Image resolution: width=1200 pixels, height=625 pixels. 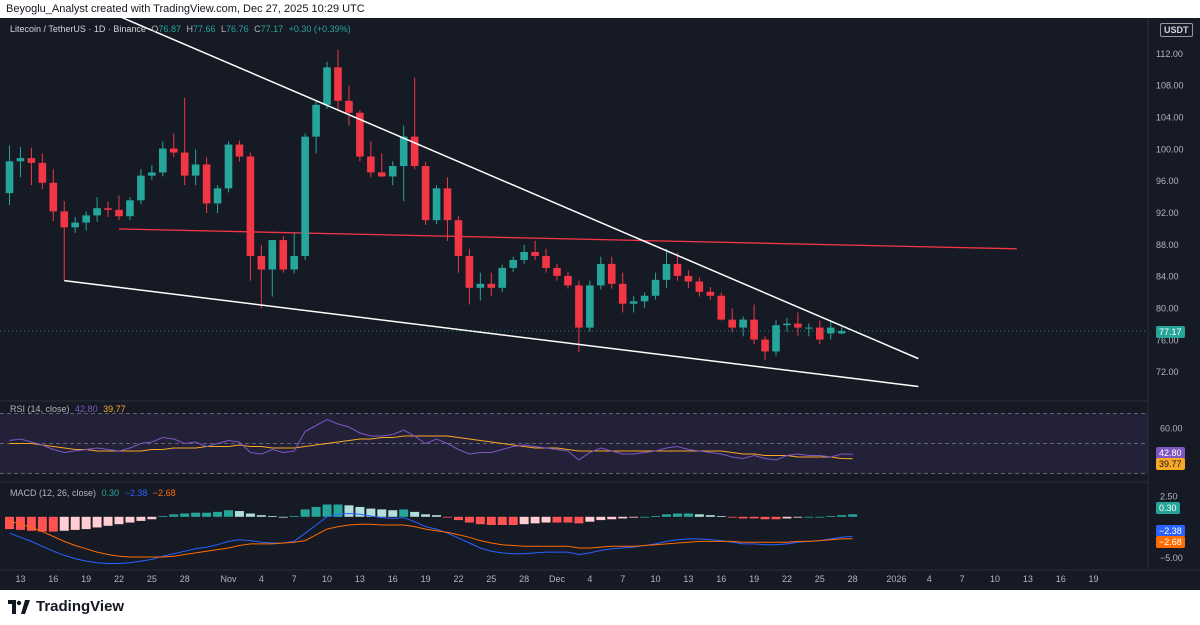 What do you see at coordinates (78, 29) in the screenshot?
I see `symbol-label: Litecoin / TetherUS · 1D · Binance` at bounding box center [78, 29].